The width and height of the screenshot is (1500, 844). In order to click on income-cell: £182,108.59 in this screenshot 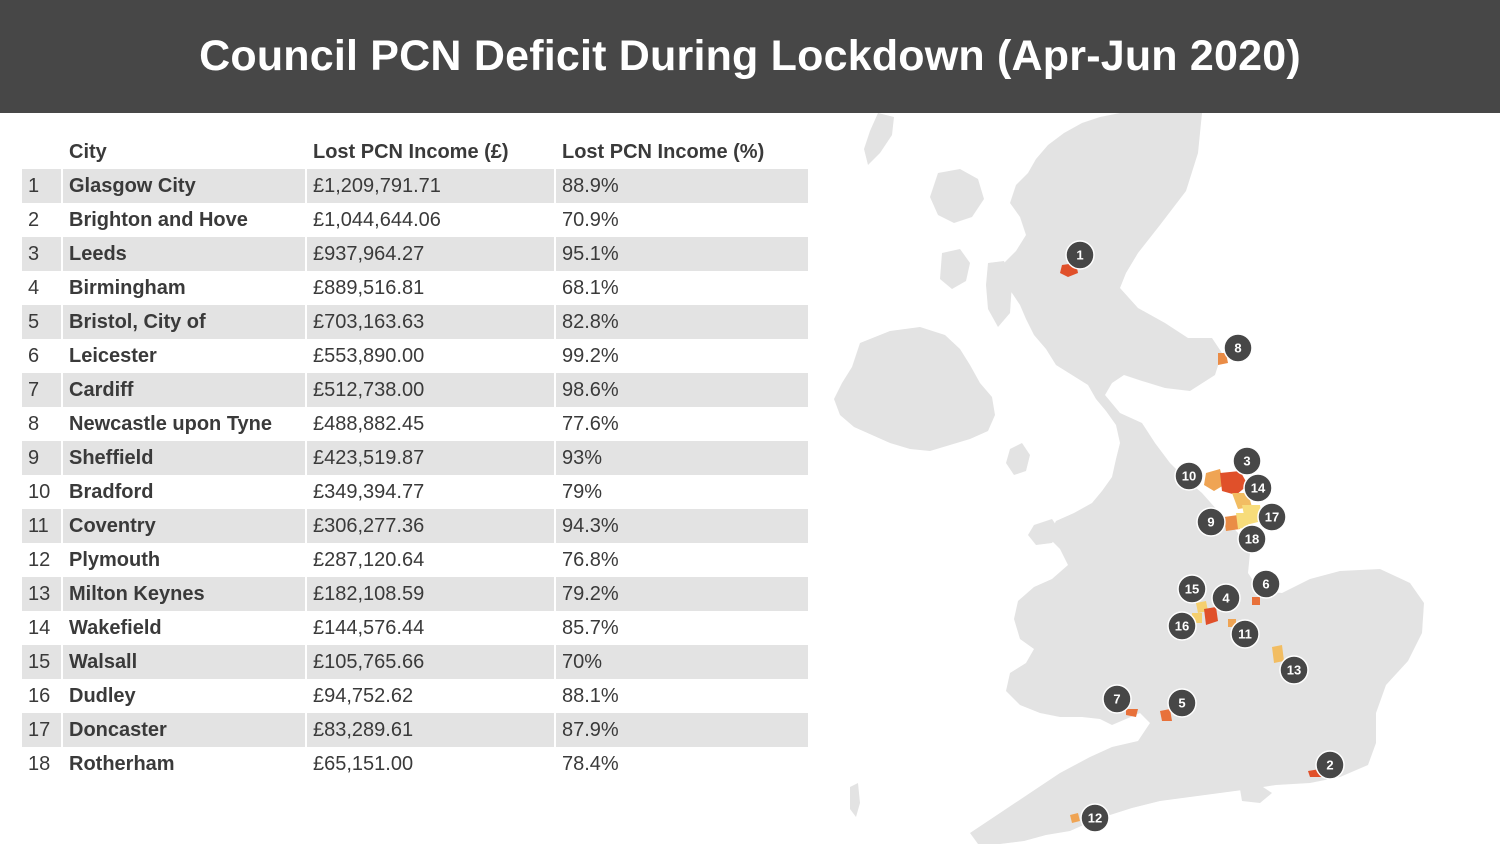, I will do `click(429, 594)`.